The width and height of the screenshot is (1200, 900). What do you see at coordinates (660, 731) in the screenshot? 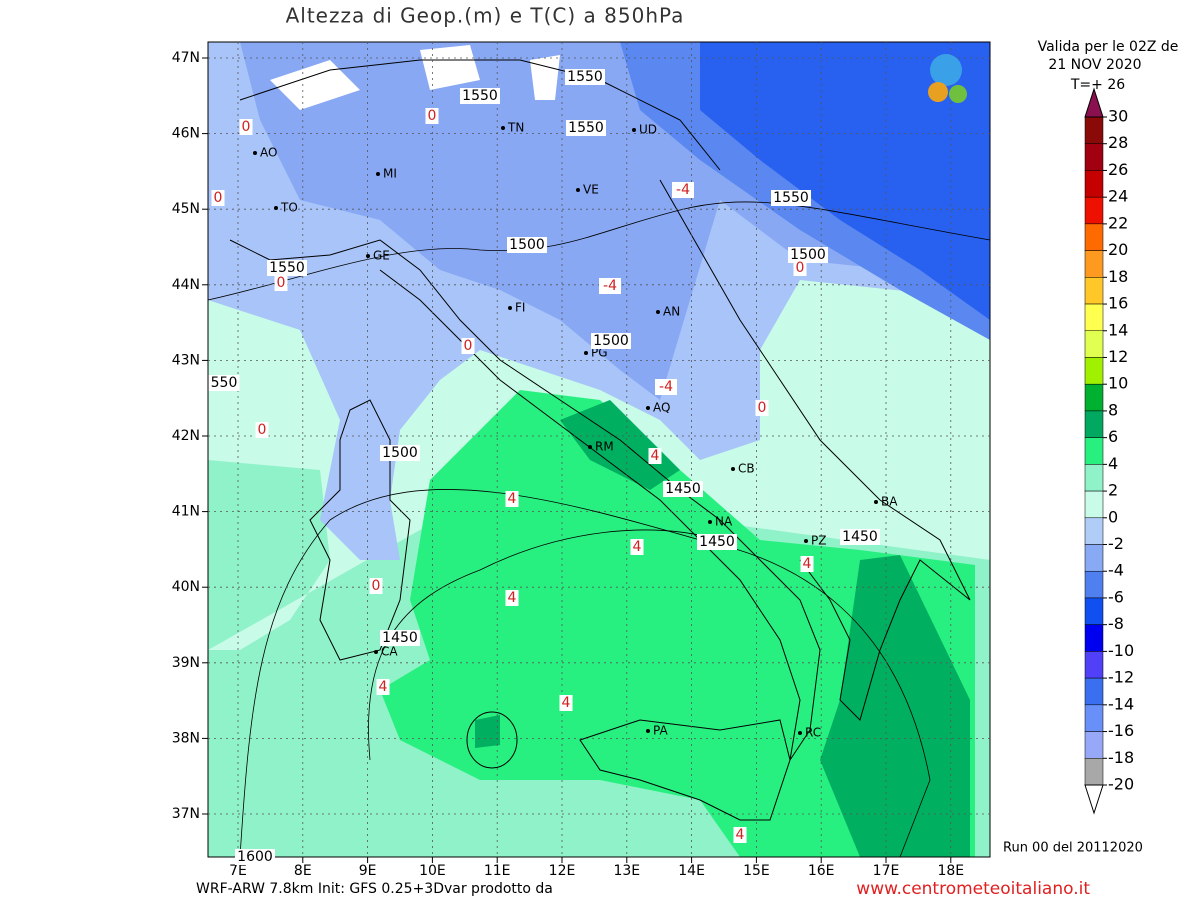
I see `city-label: PA` at bounding box center [660, 731].